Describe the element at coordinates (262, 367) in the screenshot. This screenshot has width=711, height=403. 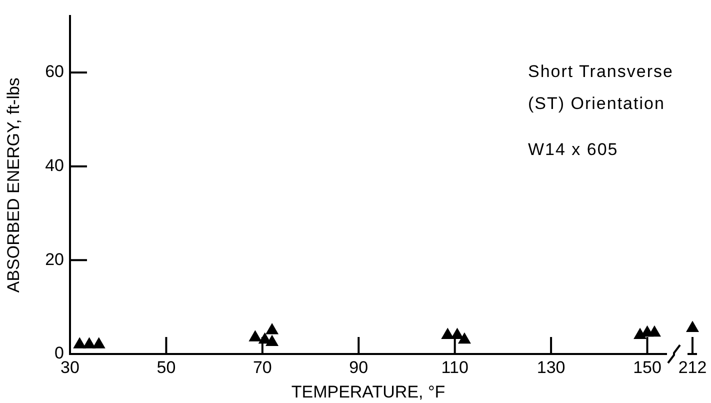
I see `x-tick-label: 70` at that location.